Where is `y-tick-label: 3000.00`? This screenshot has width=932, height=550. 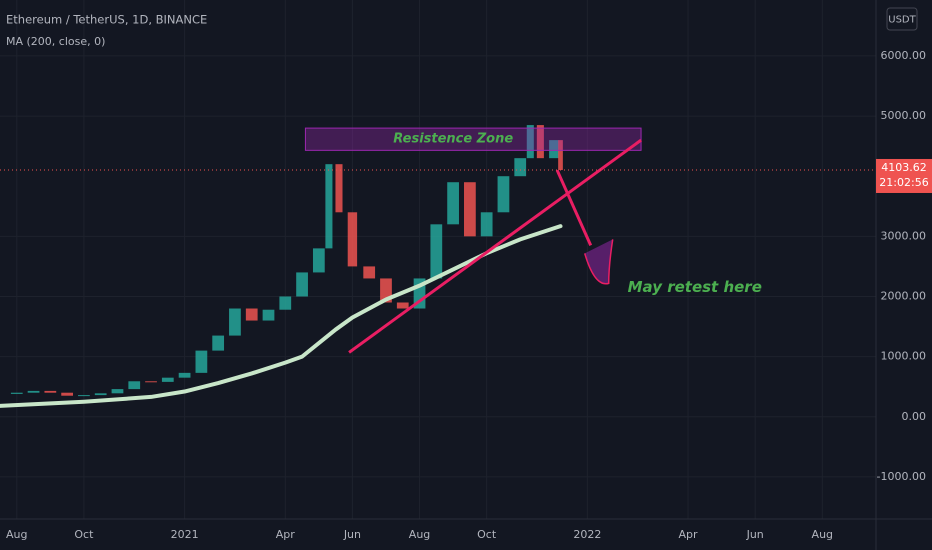 y-tick-label: 3000.00 is located at coordinates (904, 235).